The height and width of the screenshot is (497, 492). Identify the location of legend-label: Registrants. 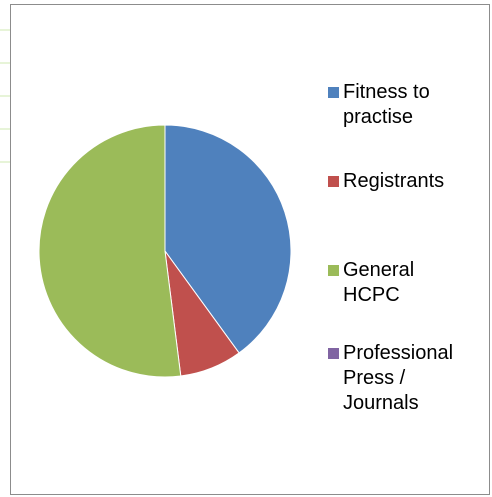
(394, 181).